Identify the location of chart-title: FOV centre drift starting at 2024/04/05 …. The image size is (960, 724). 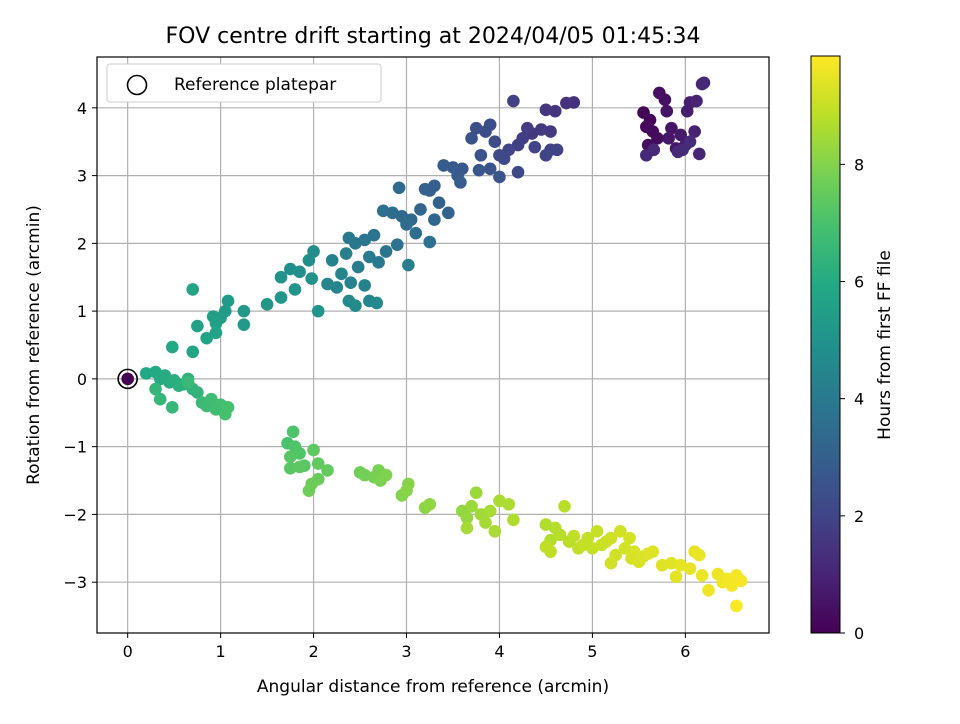
(433, 36).